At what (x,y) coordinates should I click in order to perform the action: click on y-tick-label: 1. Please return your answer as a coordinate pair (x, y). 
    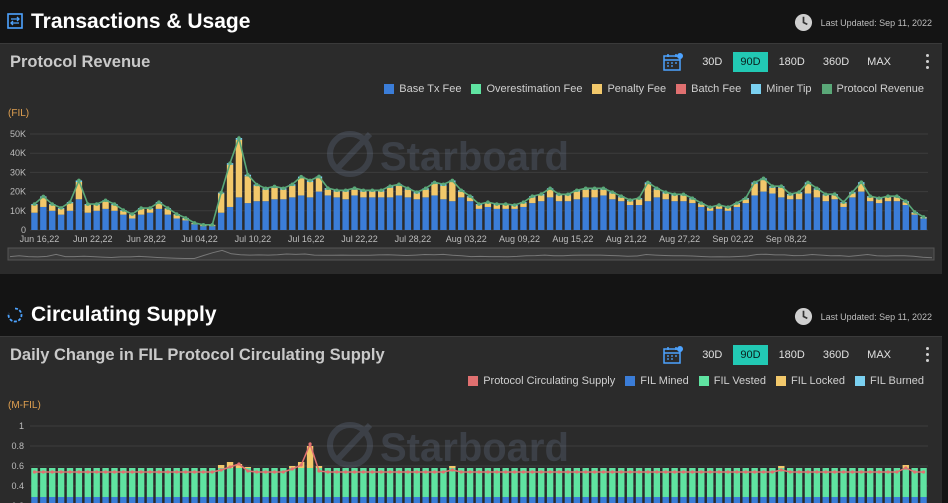
    Looking at the image, I should click on (21, 426).